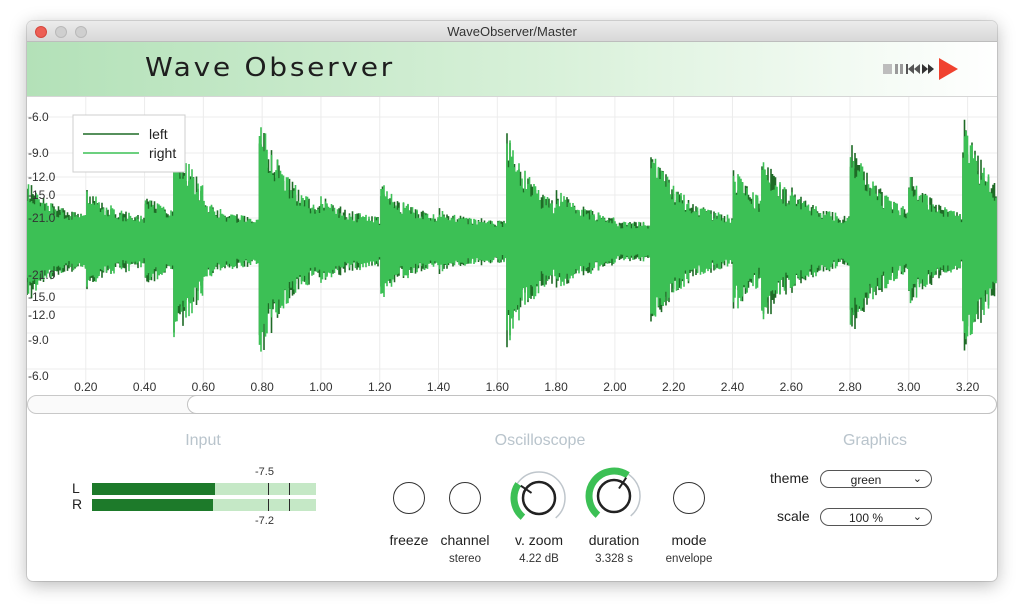  What do you see at coordinates (928, 69) in the screenshot?
I see `fast-forward-icon` at bounding box center [928, 69].